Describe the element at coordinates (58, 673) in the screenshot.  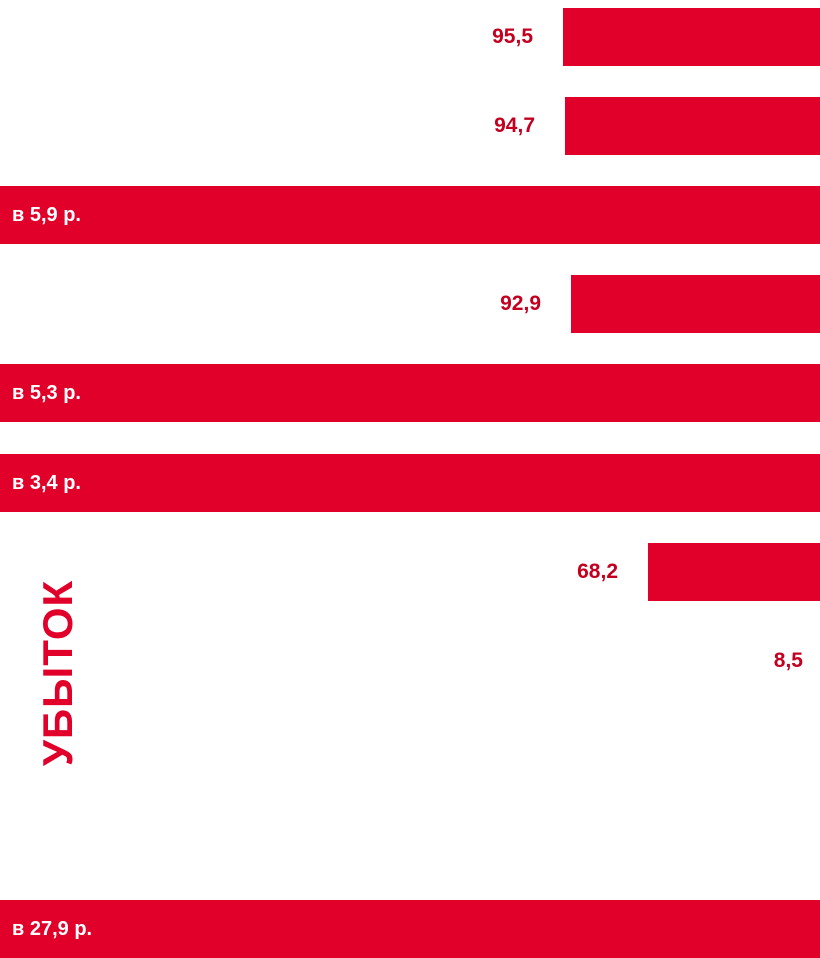
I see `loss-label: УБЫТОК` at that location.